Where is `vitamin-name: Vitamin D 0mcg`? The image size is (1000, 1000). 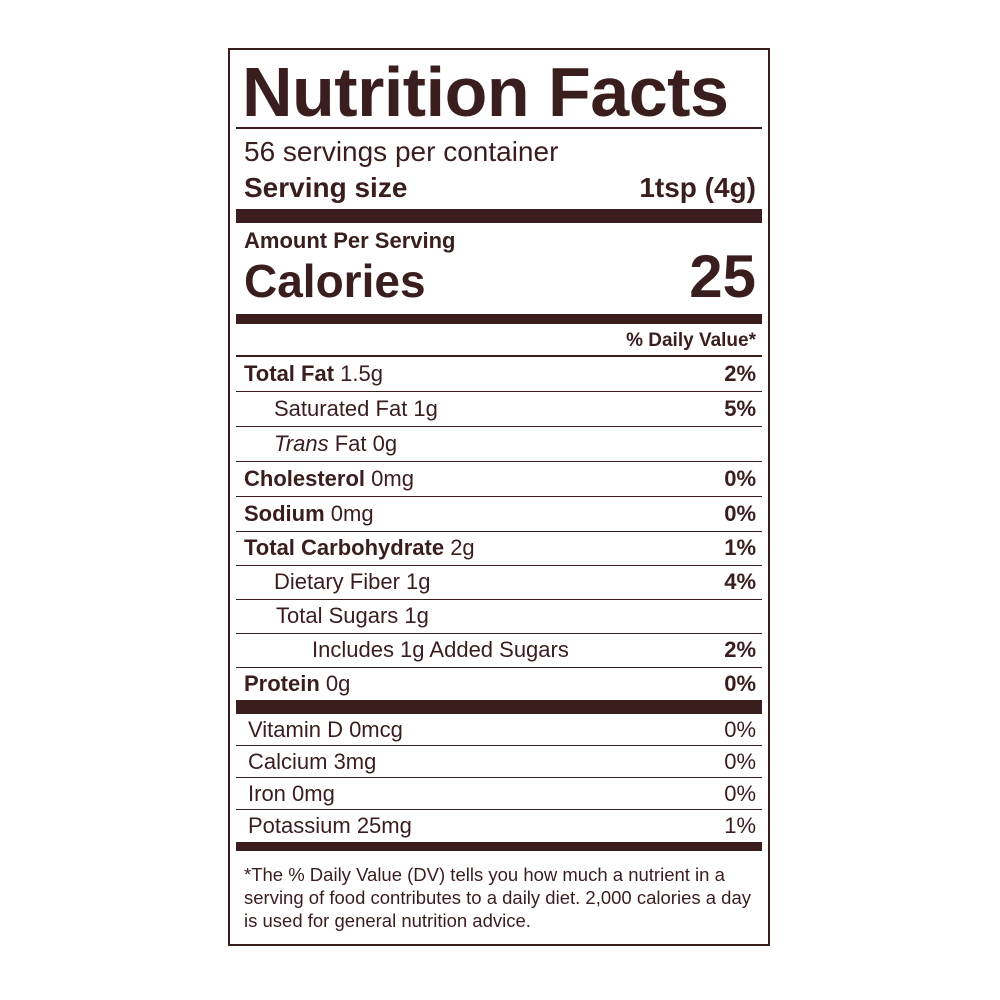
vitamin-name: Vitamin D 0mcg is located at coordinates (325, 729).